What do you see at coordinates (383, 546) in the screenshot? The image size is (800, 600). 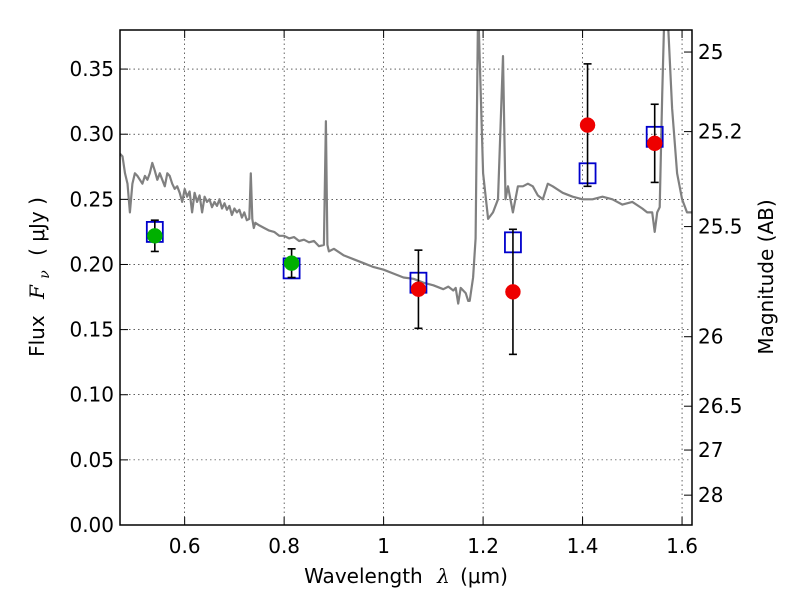 I see `x-tick-label: 1` at bounding box center [383, 546].